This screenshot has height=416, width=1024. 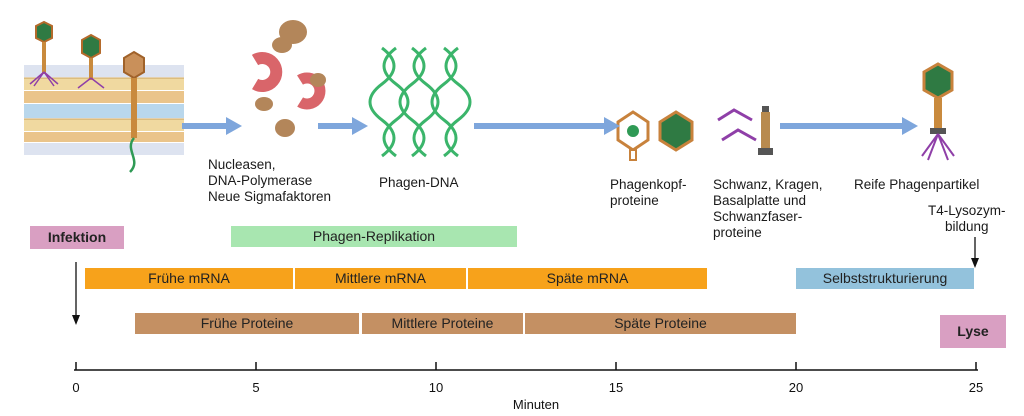 I want to click on phage-dna-helix-icon, so click(x=420, y=102).